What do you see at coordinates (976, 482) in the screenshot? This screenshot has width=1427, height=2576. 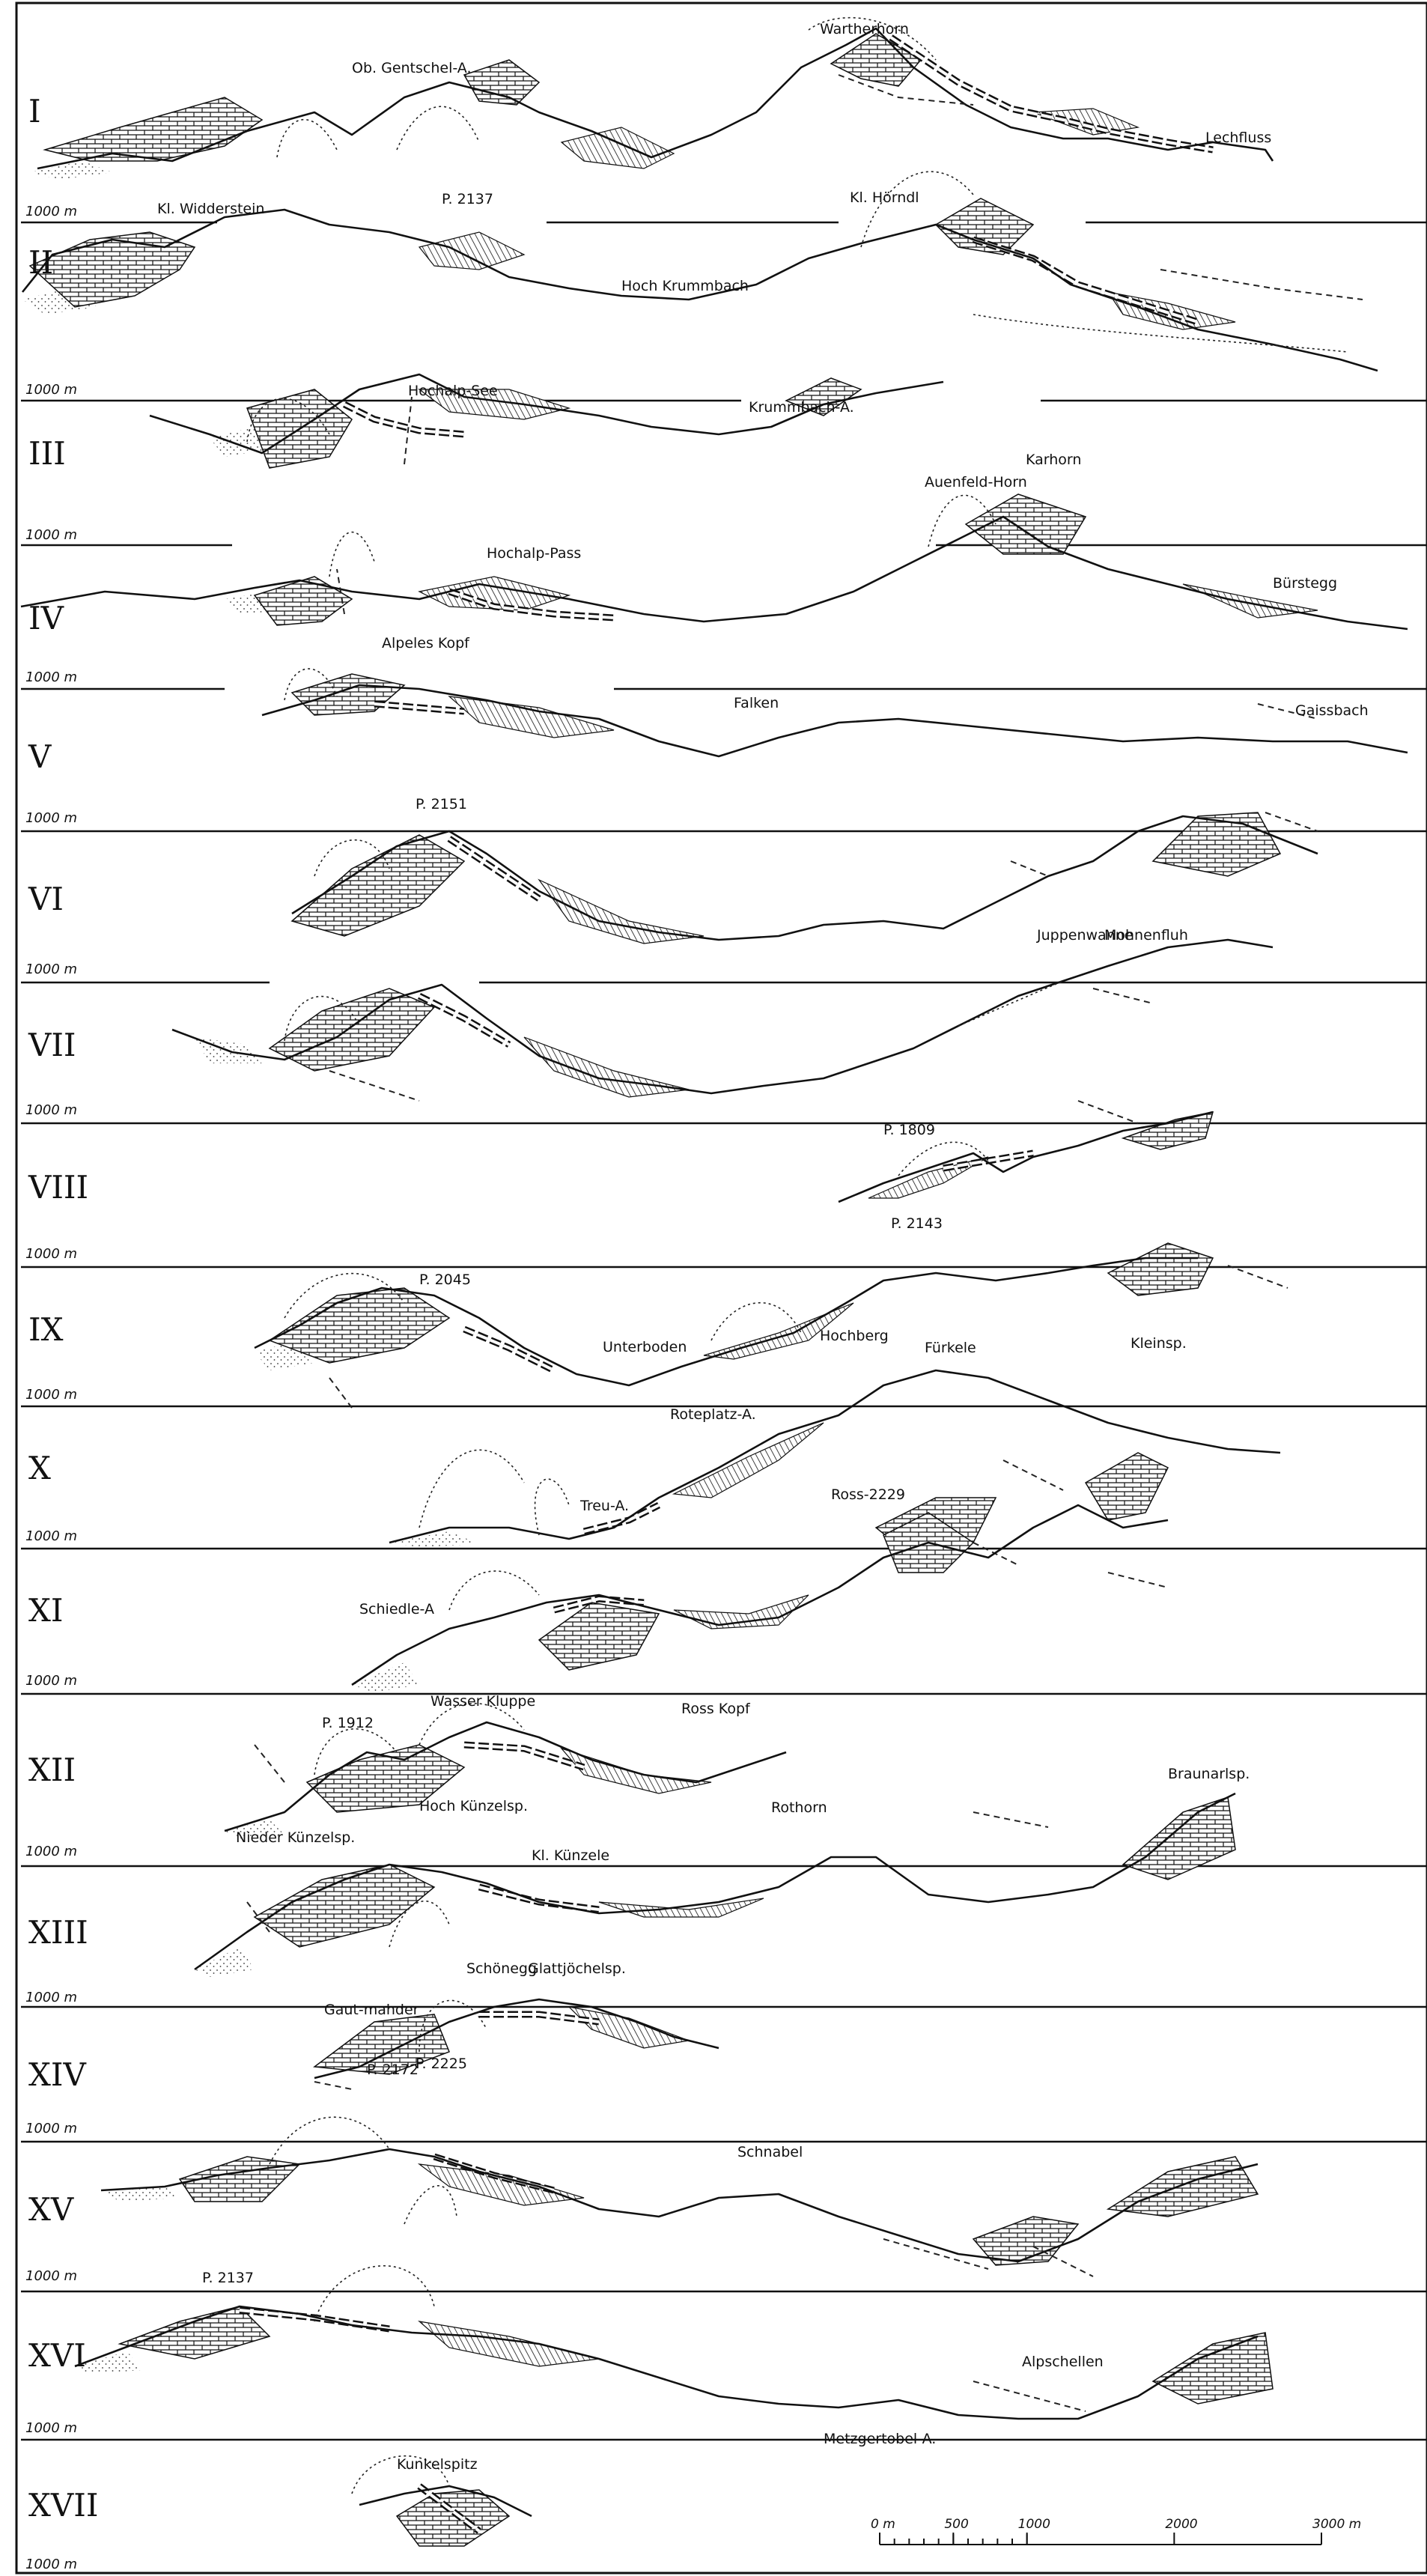 I see `place-label-auenfeld-horn: Auenfeld-Horn` at bounding box center [976, 482].